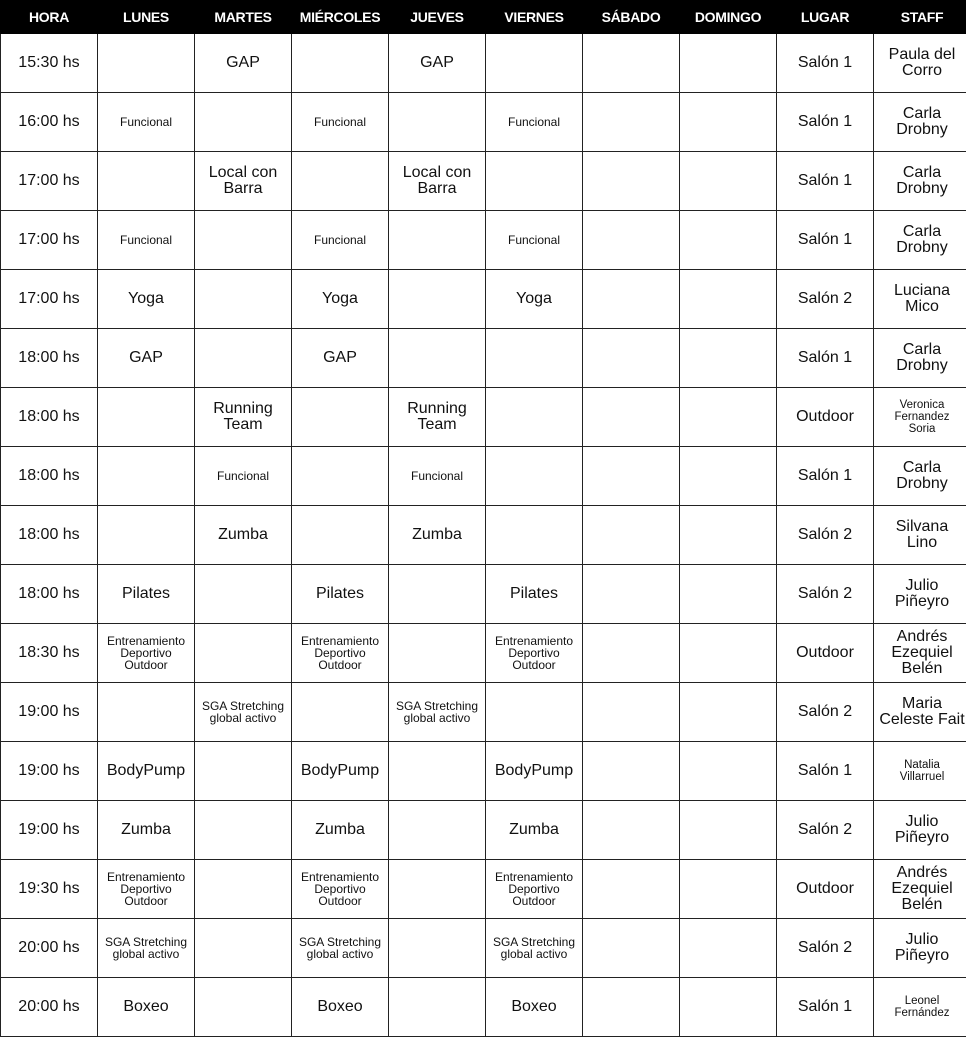  I want to click on class-cell-miercoles: Yoga, so click(340, 299).